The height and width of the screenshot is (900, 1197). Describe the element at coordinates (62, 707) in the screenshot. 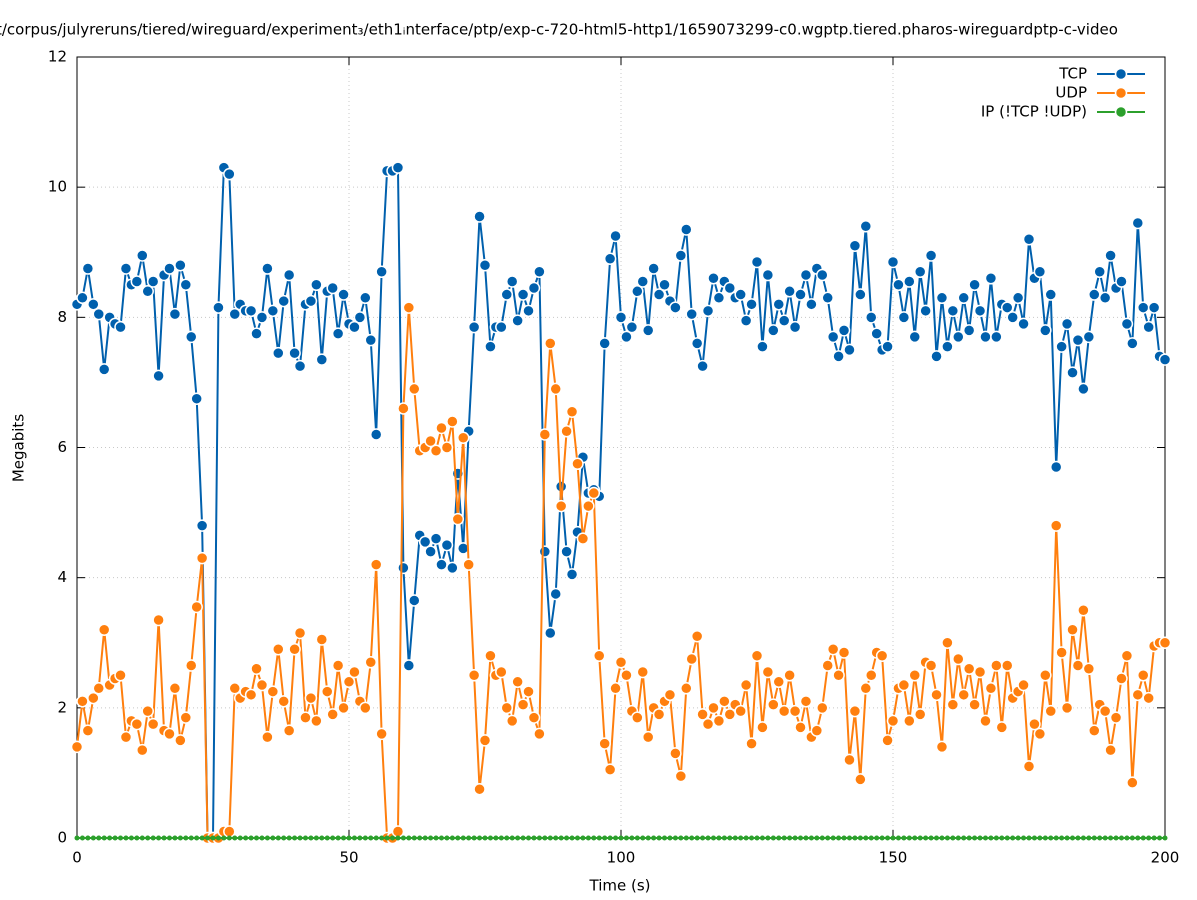

I see `y-tick-label: 2` at that location.